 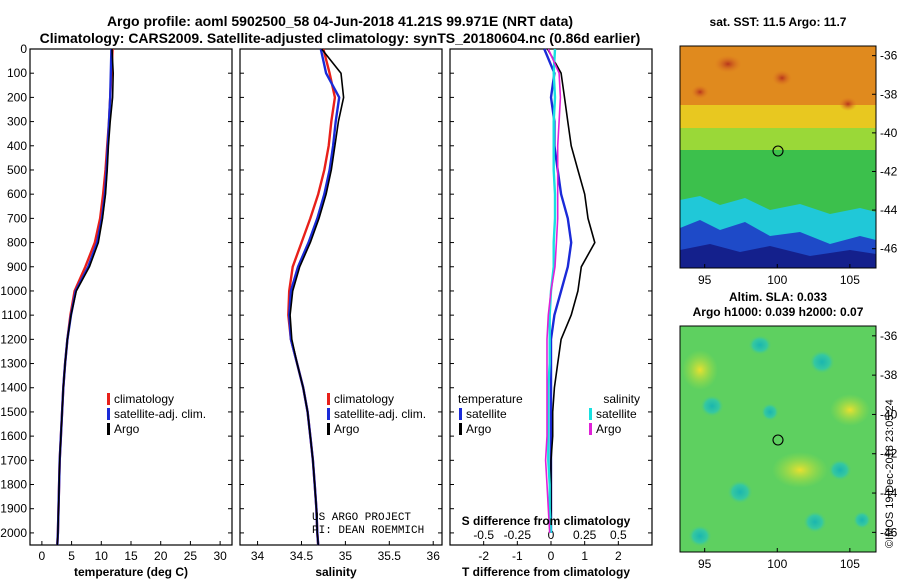 I want to click on salinity-tick-label: 34, so click(x=258, y=556).